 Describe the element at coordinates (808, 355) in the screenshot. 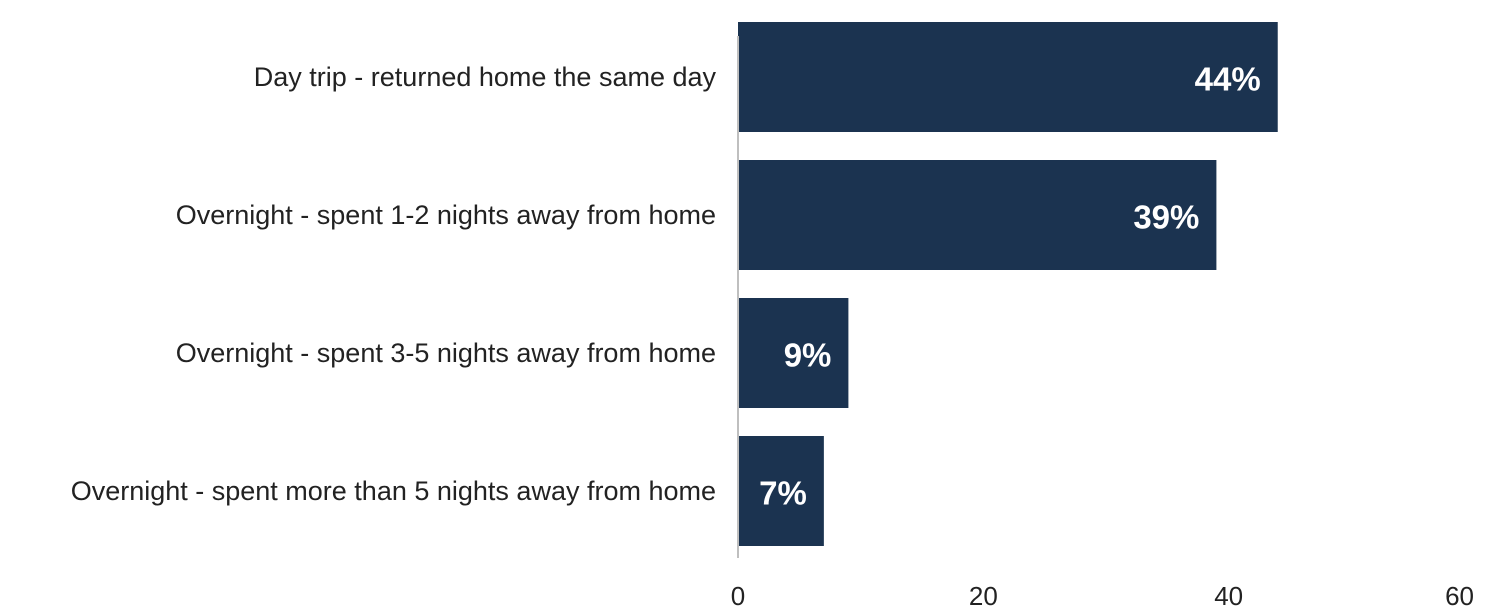

I see `data-label: 9%` at that location.